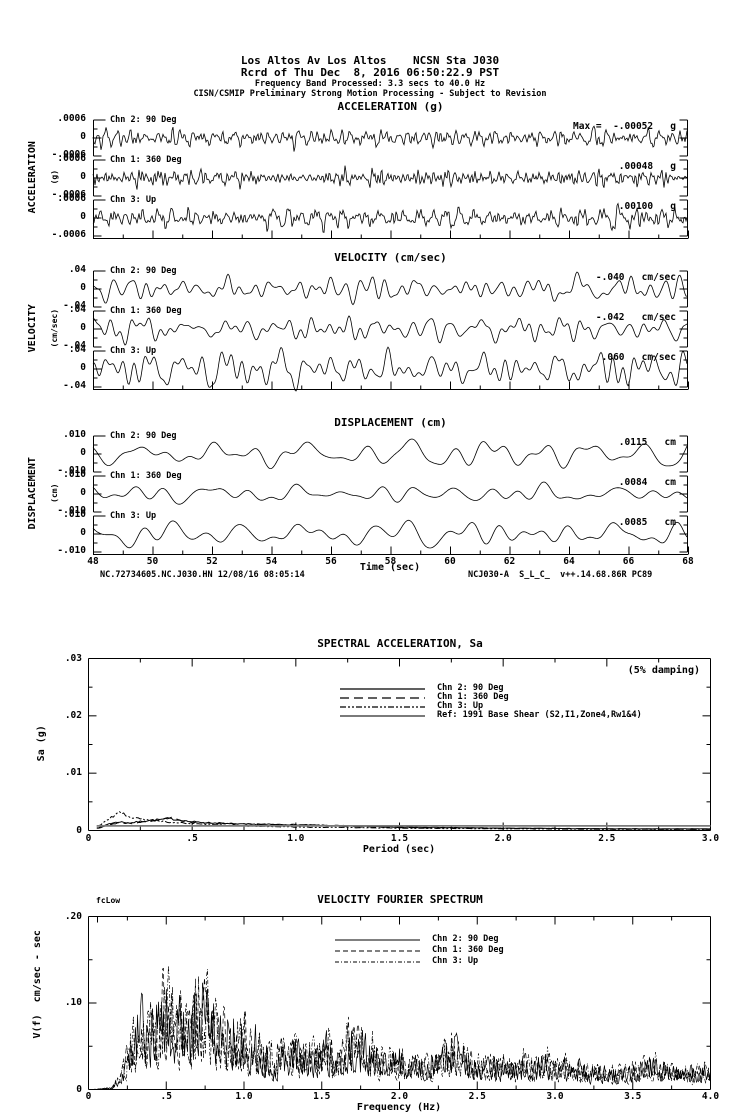 This screenshot has width=739, height=1115. What do you see at coordinates (460, 706) in the screenshot?
I see `legend-label: Chn 3: Up` at bounding box center [460, 706].